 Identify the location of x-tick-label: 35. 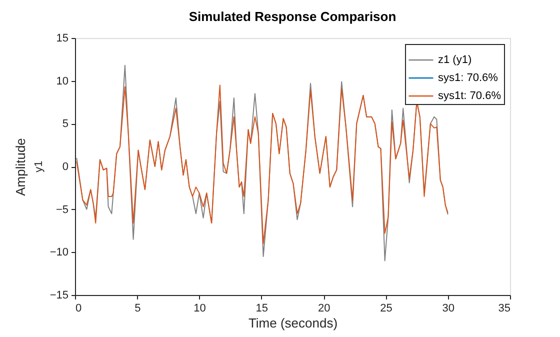
(504, 308).